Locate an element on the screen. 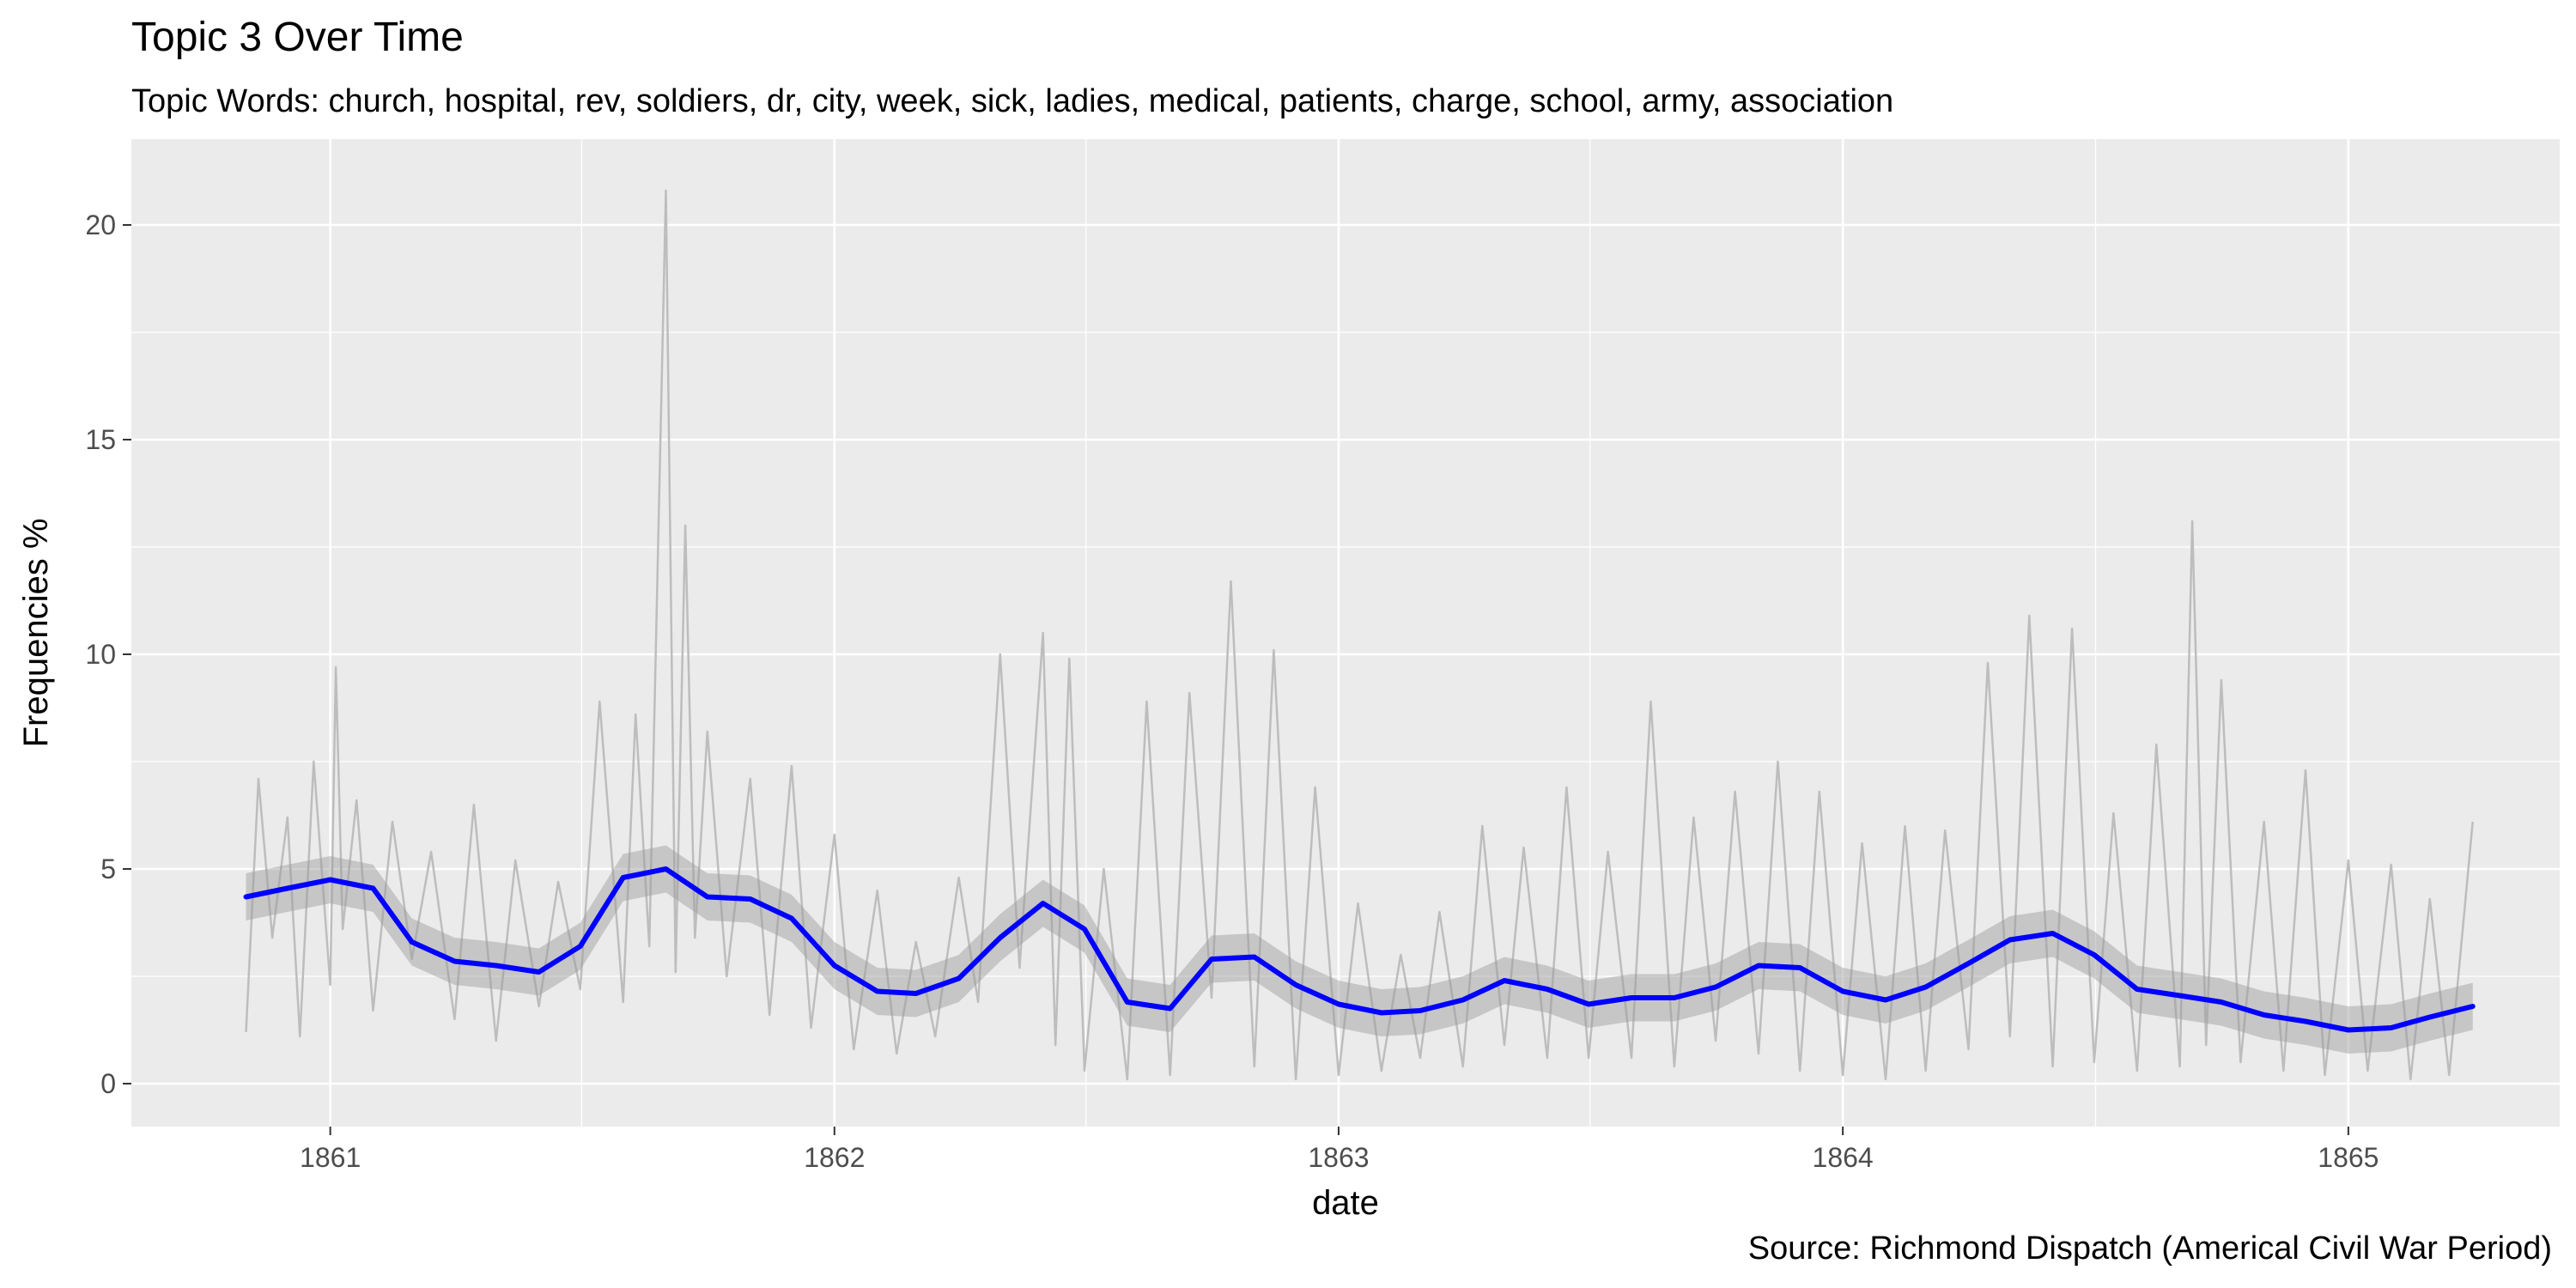  x-tick-label: 1861 is located at coordinates (330, 1158).